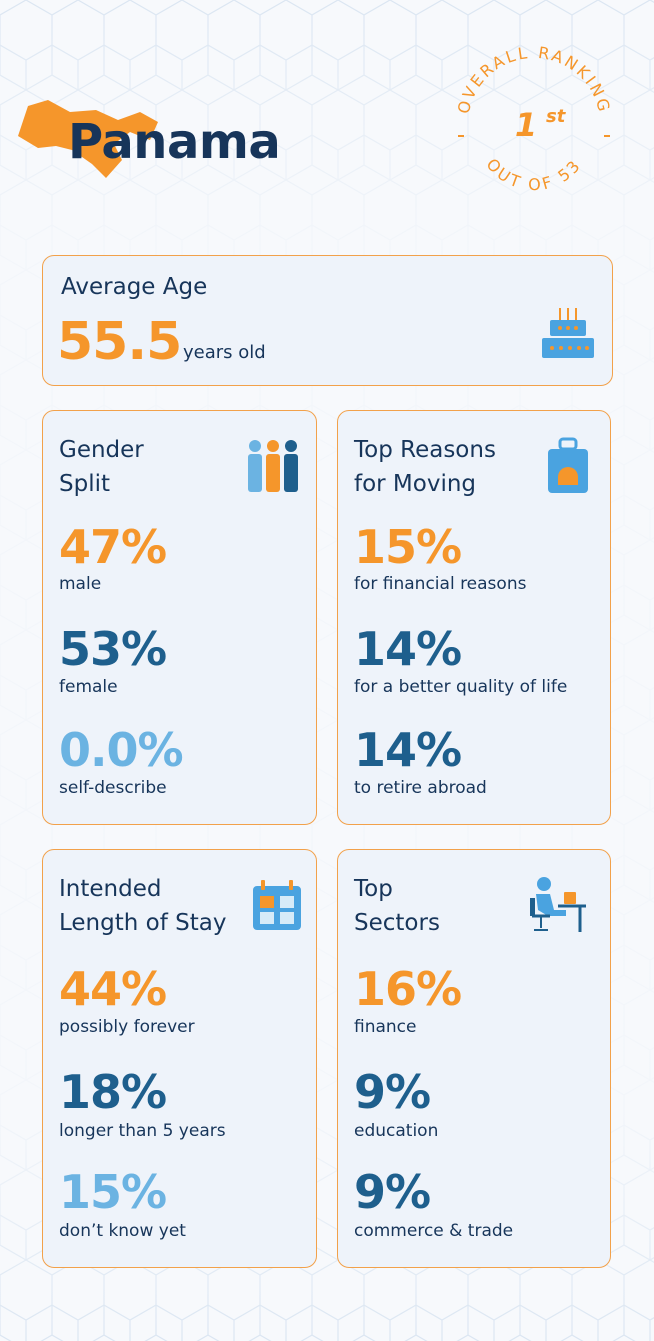 The height and width of the screenshot is (1341, 654). I want to click on average-age-card: Average Age 55.5 years old, so click(327, 320).